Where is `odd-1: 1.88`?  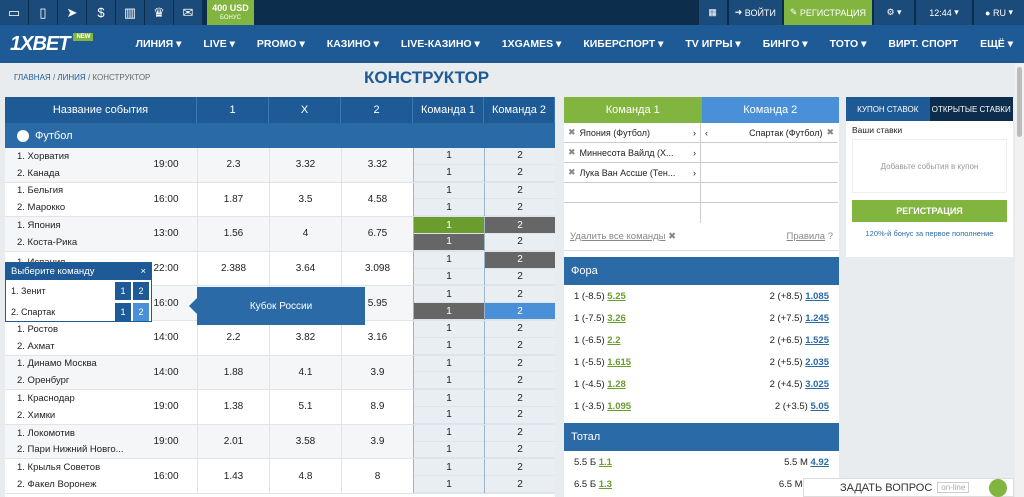
odd-1: 1.88 is located at coordinates (233, 372).